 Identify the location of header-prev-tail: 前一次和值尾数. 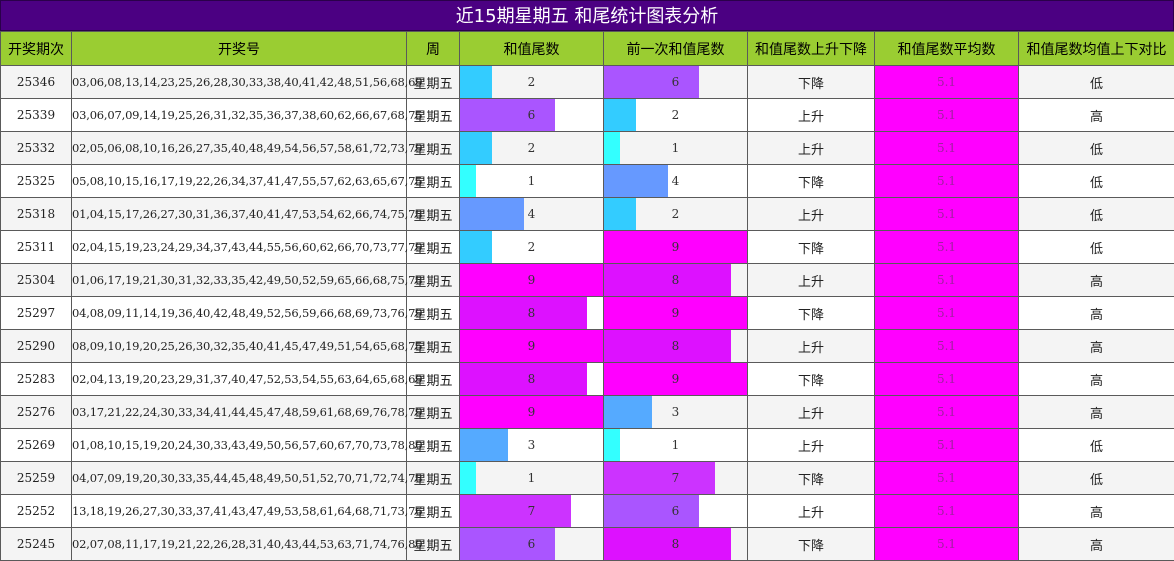
(676, 49).